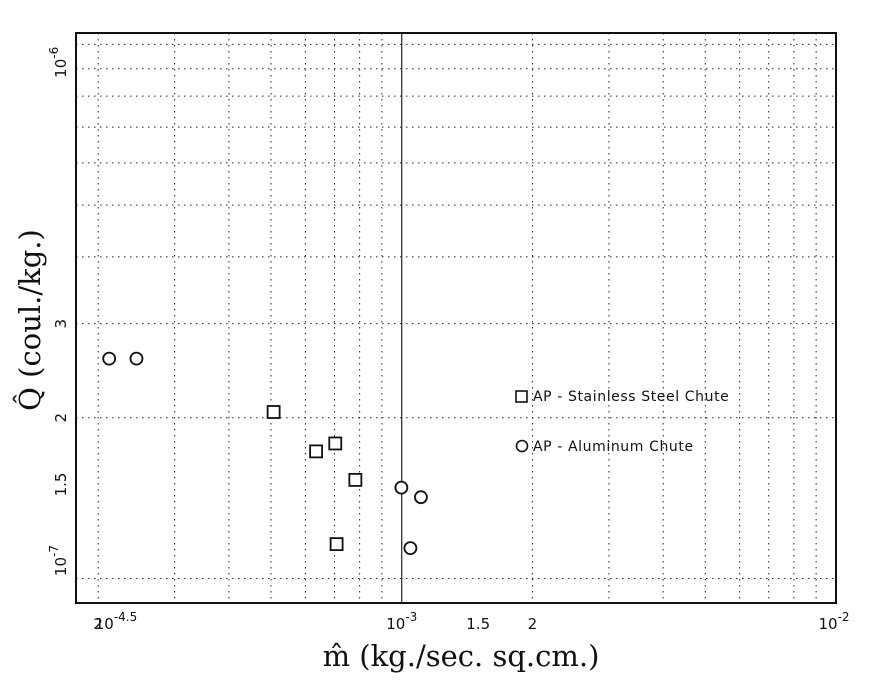  Describe the element at coordinates (613, 447) in the screenshot. I see `legend-label: AP - Aluminum Chute` at that location.